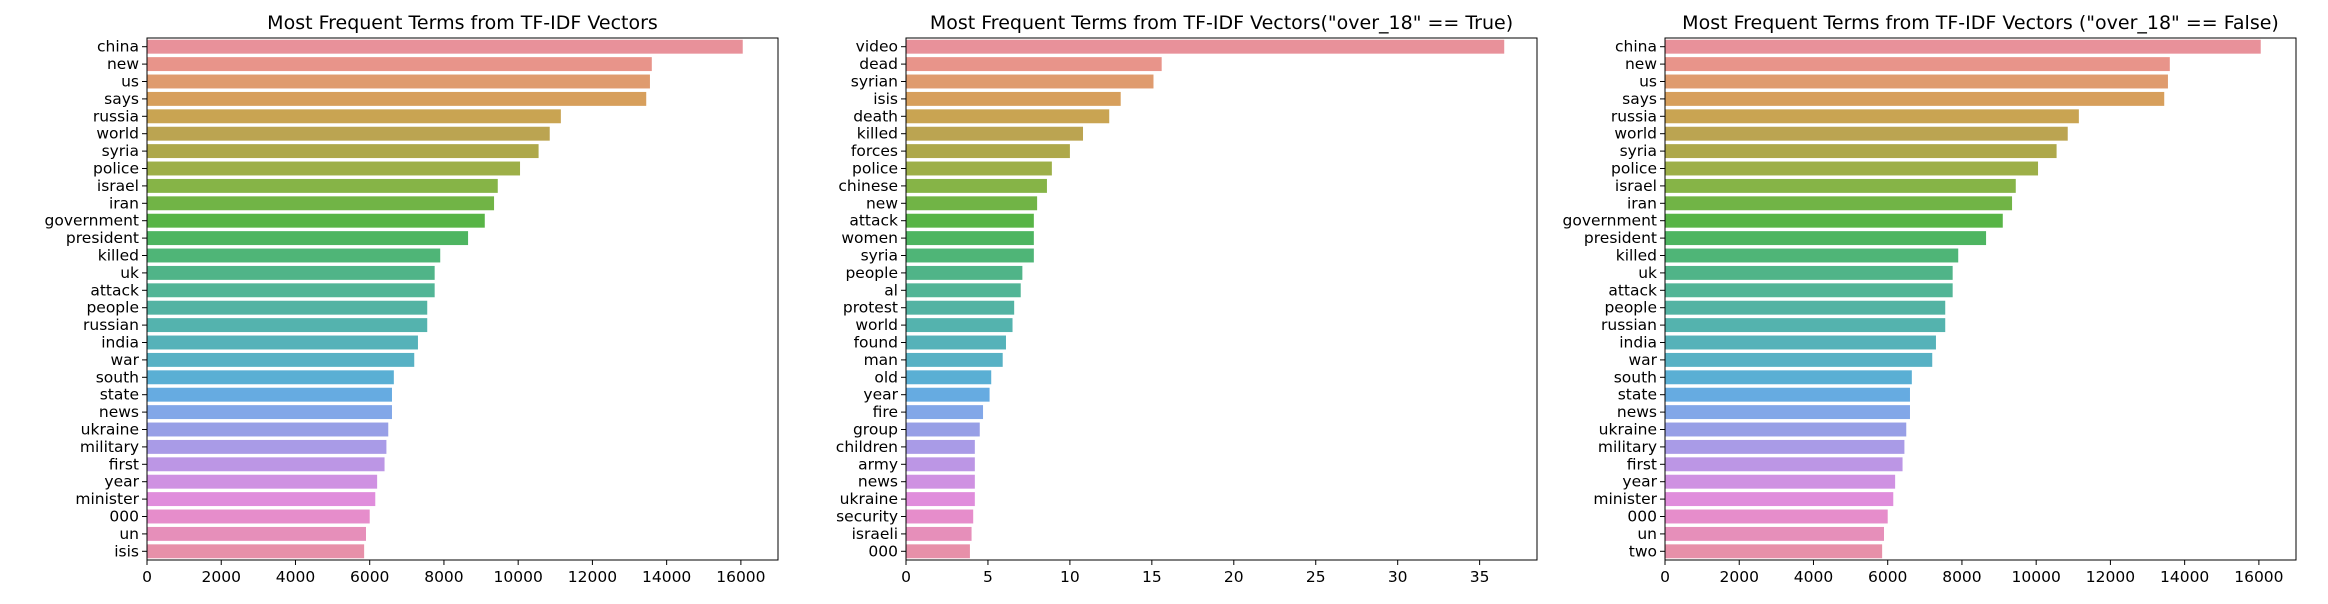  Describe the element at coordinates (988, 151) in the screenshot. I see `bar-forces` at that location.